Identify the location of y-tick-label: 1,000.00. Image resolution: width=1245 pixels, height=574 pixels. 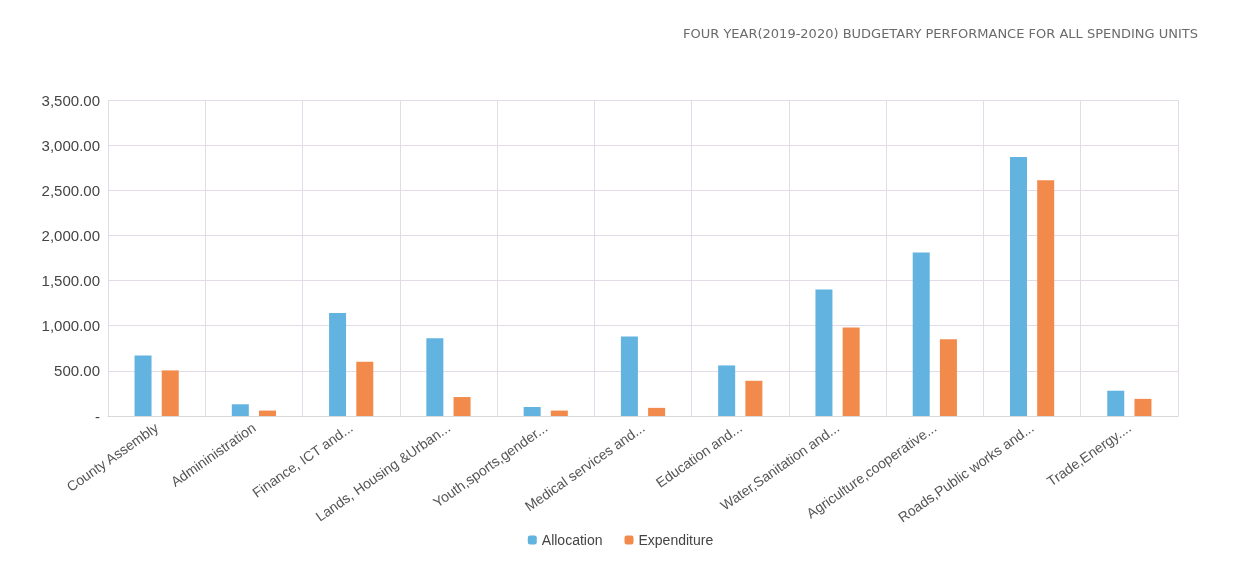
(70, 326).